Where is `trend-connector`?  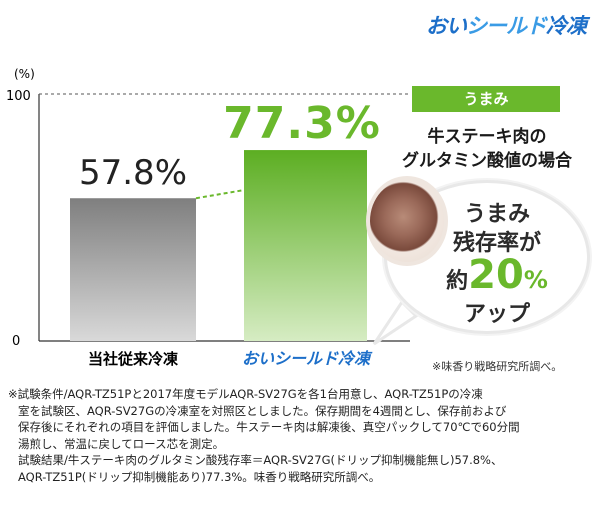
trend-connector is located at coordinates (220, 194).